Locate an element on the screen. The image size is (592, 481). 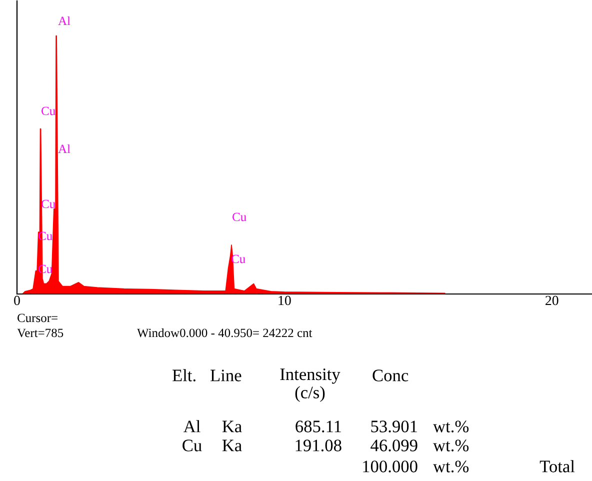
text: Line is located at coordinates (226, 376).